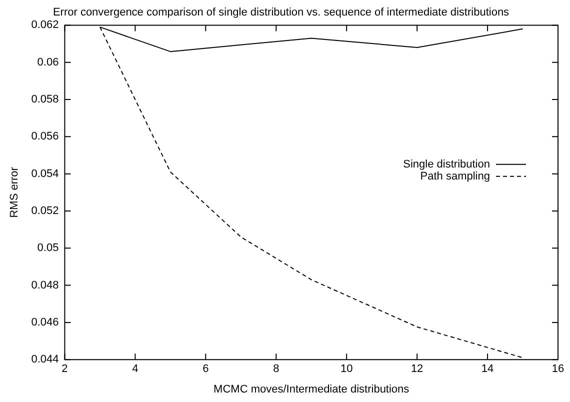  Describe the element at coordinates (65, 369) in the screenshot. I see `x-tick-label: 2` at that location.